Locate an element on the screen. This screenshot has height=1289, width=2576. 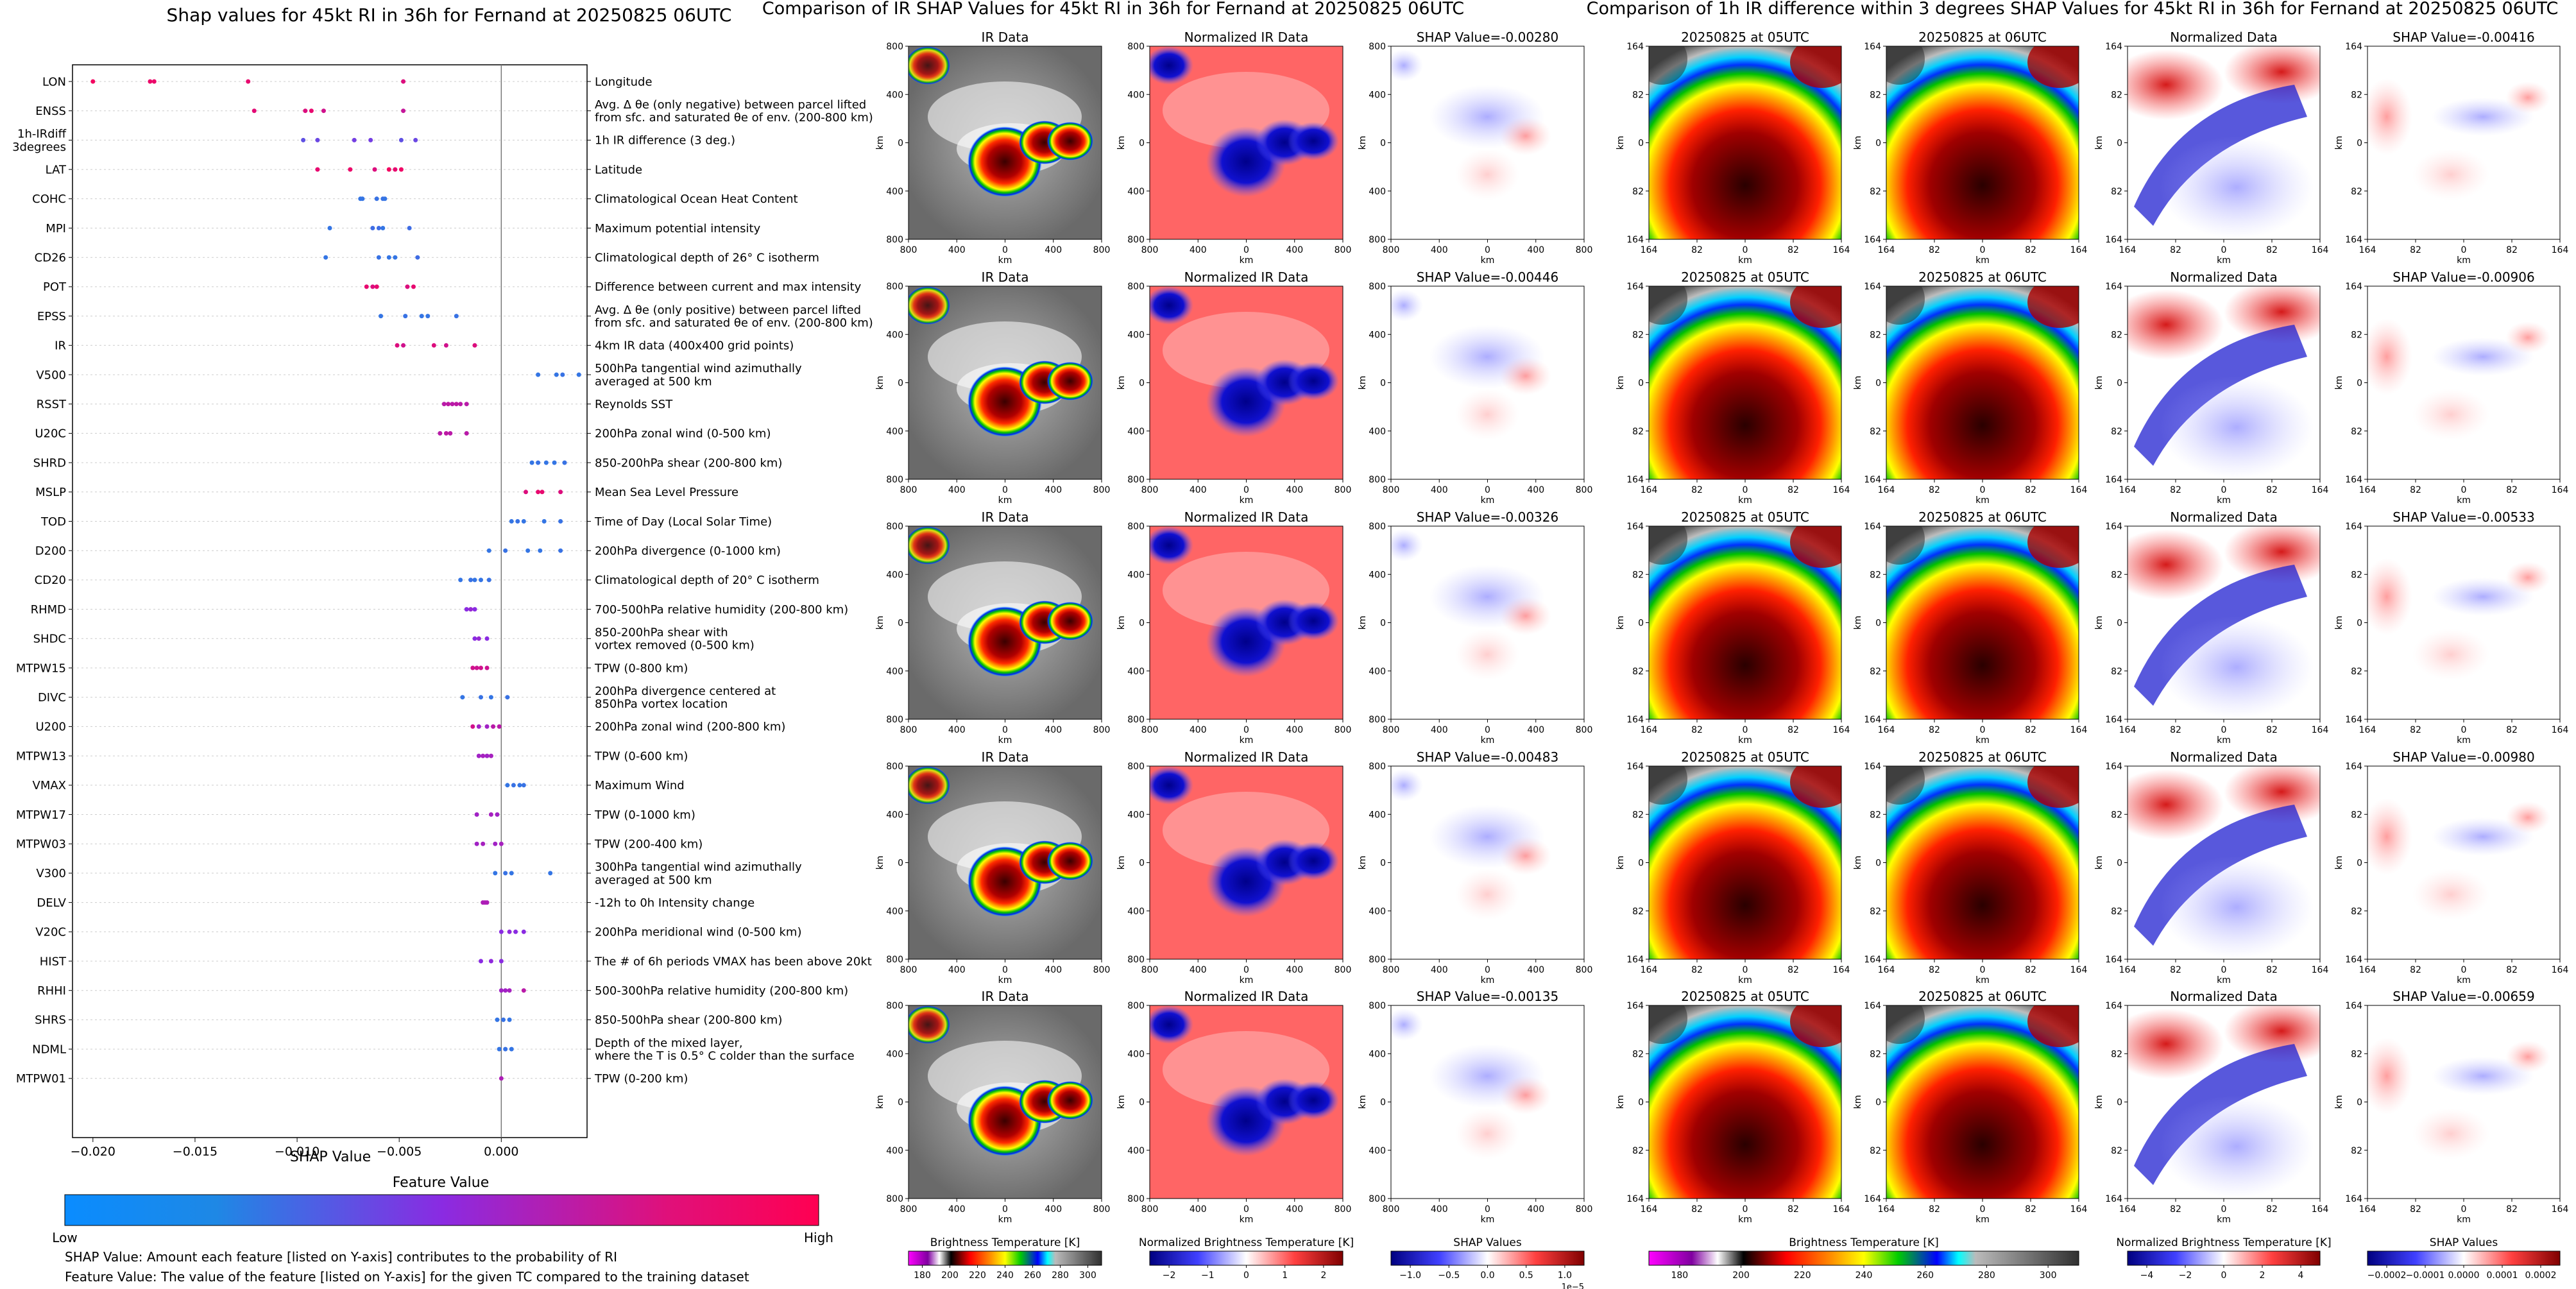
normalized-negative-band is located at coordinates (2220, 155).